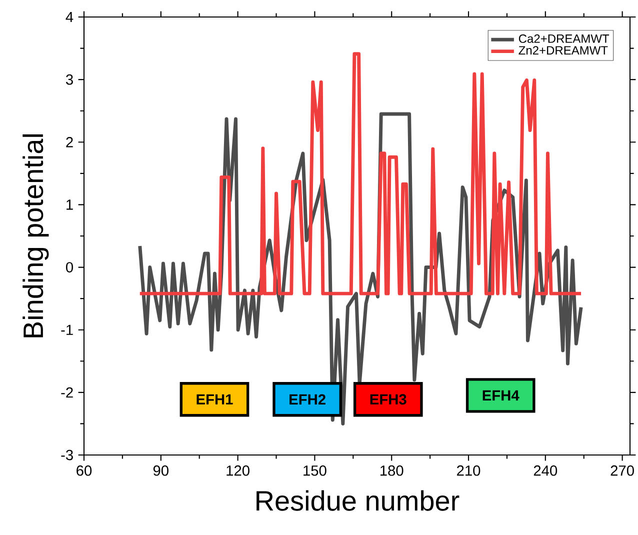 This screenshot has height=535, width=638. What do you see at coordinates (315, 470) in the screenshot?
I see `x-tick-label: 150` at bounding box center [315, 470].